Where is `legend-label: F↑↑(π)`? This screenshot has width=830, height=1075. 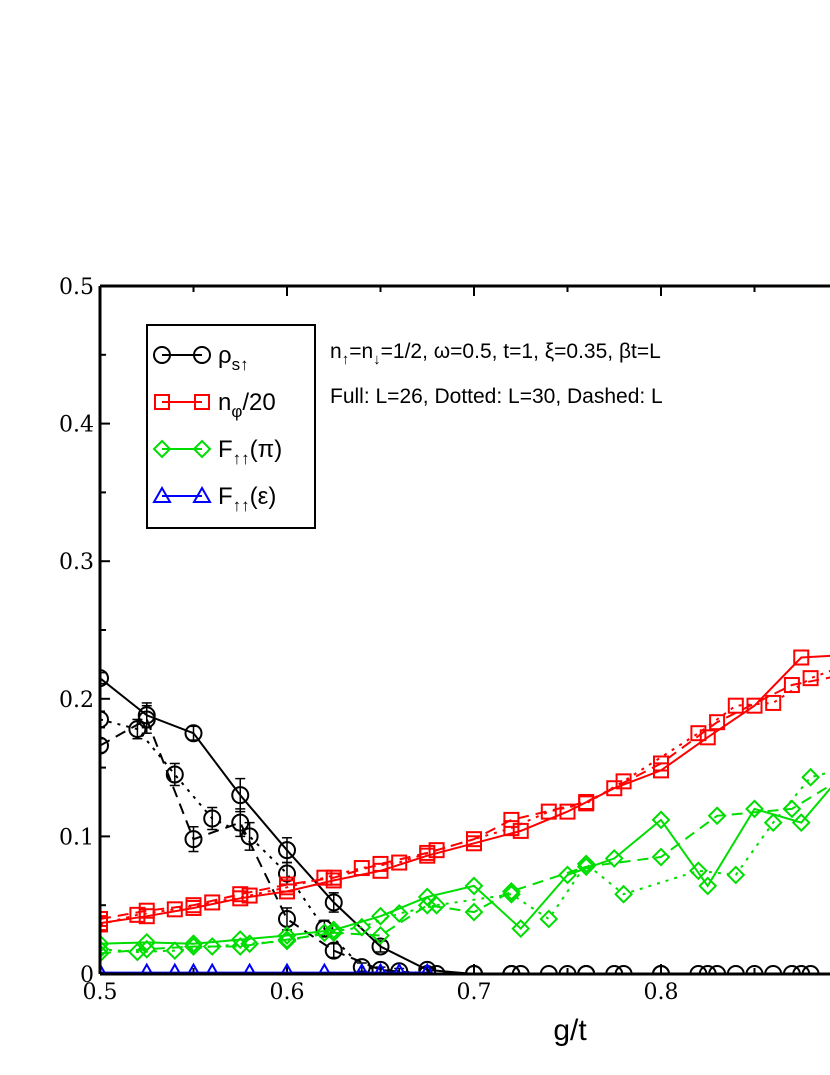 legend-label: F↑↑(π) is located at coordinates (250, 452).